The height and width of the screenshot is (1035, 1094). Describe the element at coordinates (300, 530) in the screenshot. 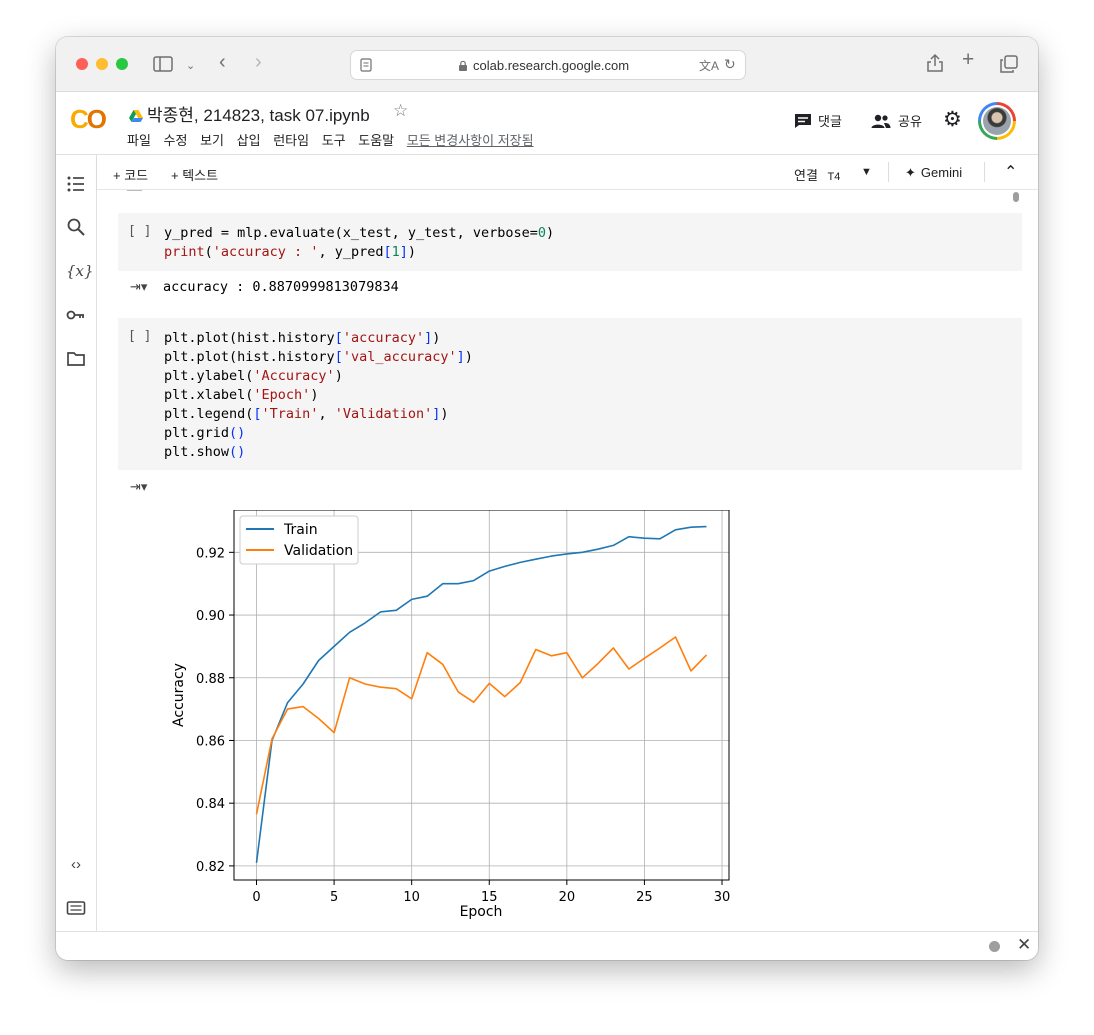

I see `legend-label-train: Train` at that location.